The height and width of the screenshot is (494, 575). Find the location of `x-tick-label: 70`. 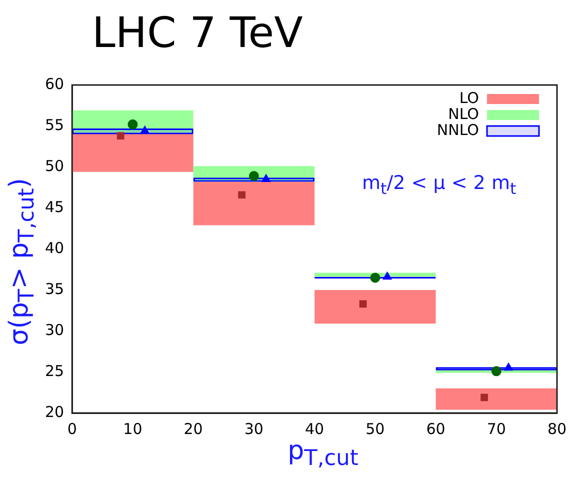

x-tick-label: 70 is located at coordinates (496, 429).